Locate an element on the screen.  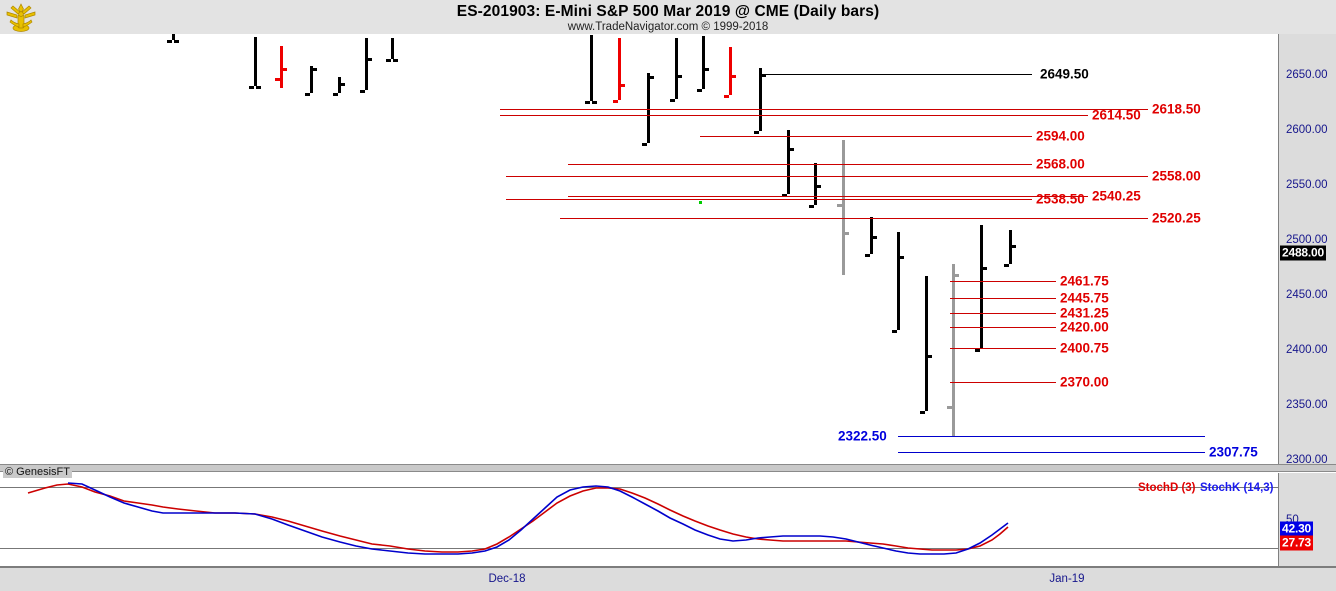
stochastic-legend-item: StochD (3) is located at coordinates (1167, 488).